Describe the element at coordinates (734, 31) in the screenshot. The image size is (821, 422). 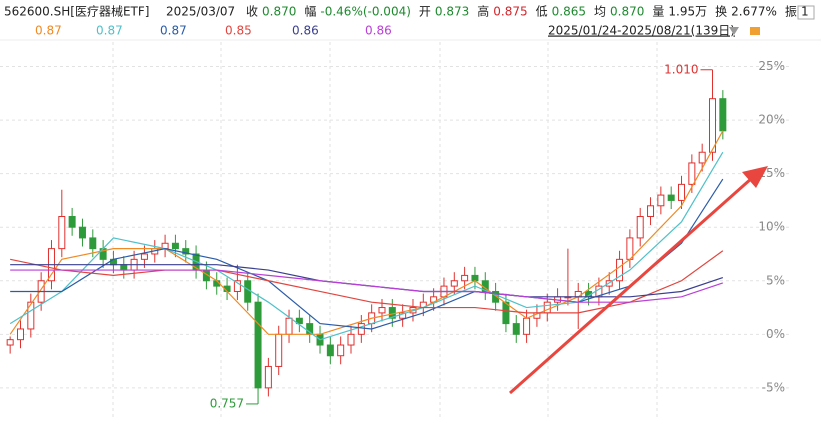
I see `dropdown-icon` at that location.